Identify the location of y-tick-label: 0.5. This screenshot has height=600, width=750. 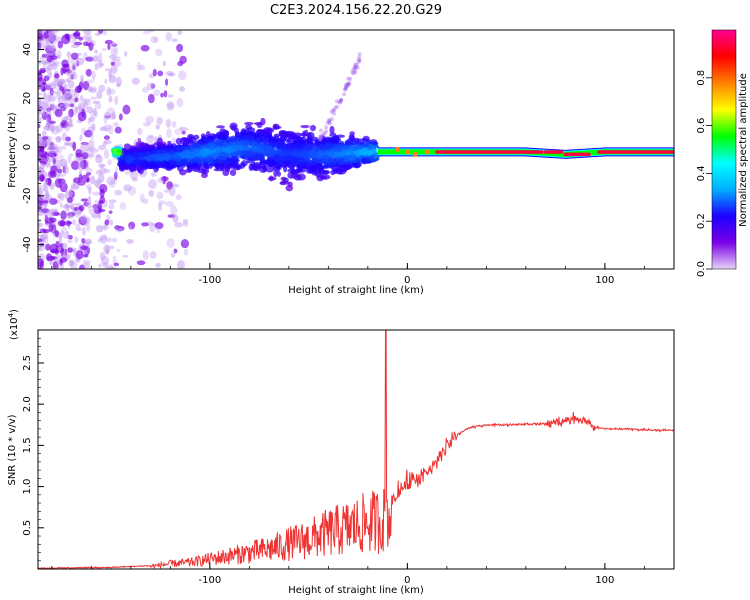
(27, 528).